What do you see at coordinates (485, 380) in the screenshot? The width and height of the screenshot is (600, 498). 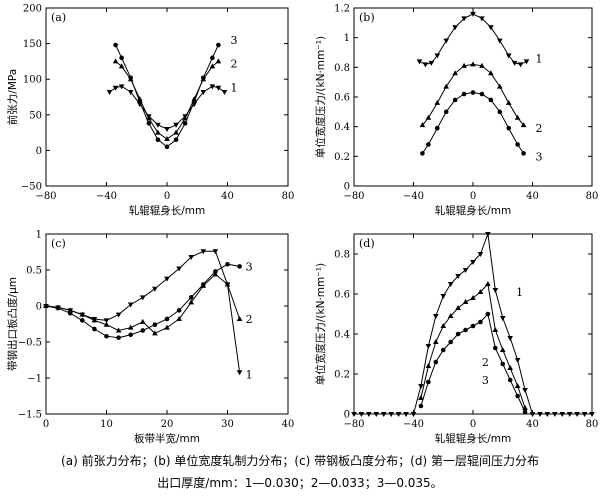 I see `series-number-label: 3` at bounding box center [485, 380].